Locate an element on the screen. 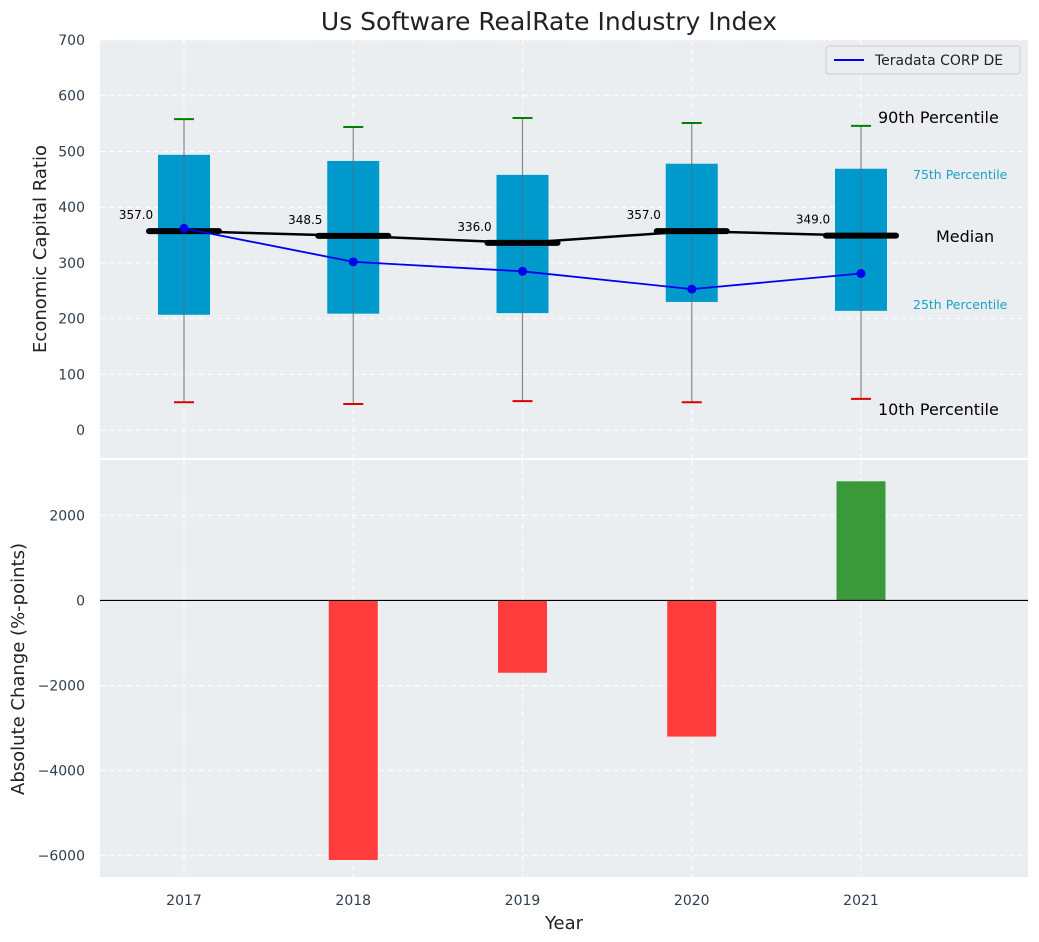 This screenshot has height=942, width=1039. median-value-label: 349.0 is located at coordinates (813, 220).